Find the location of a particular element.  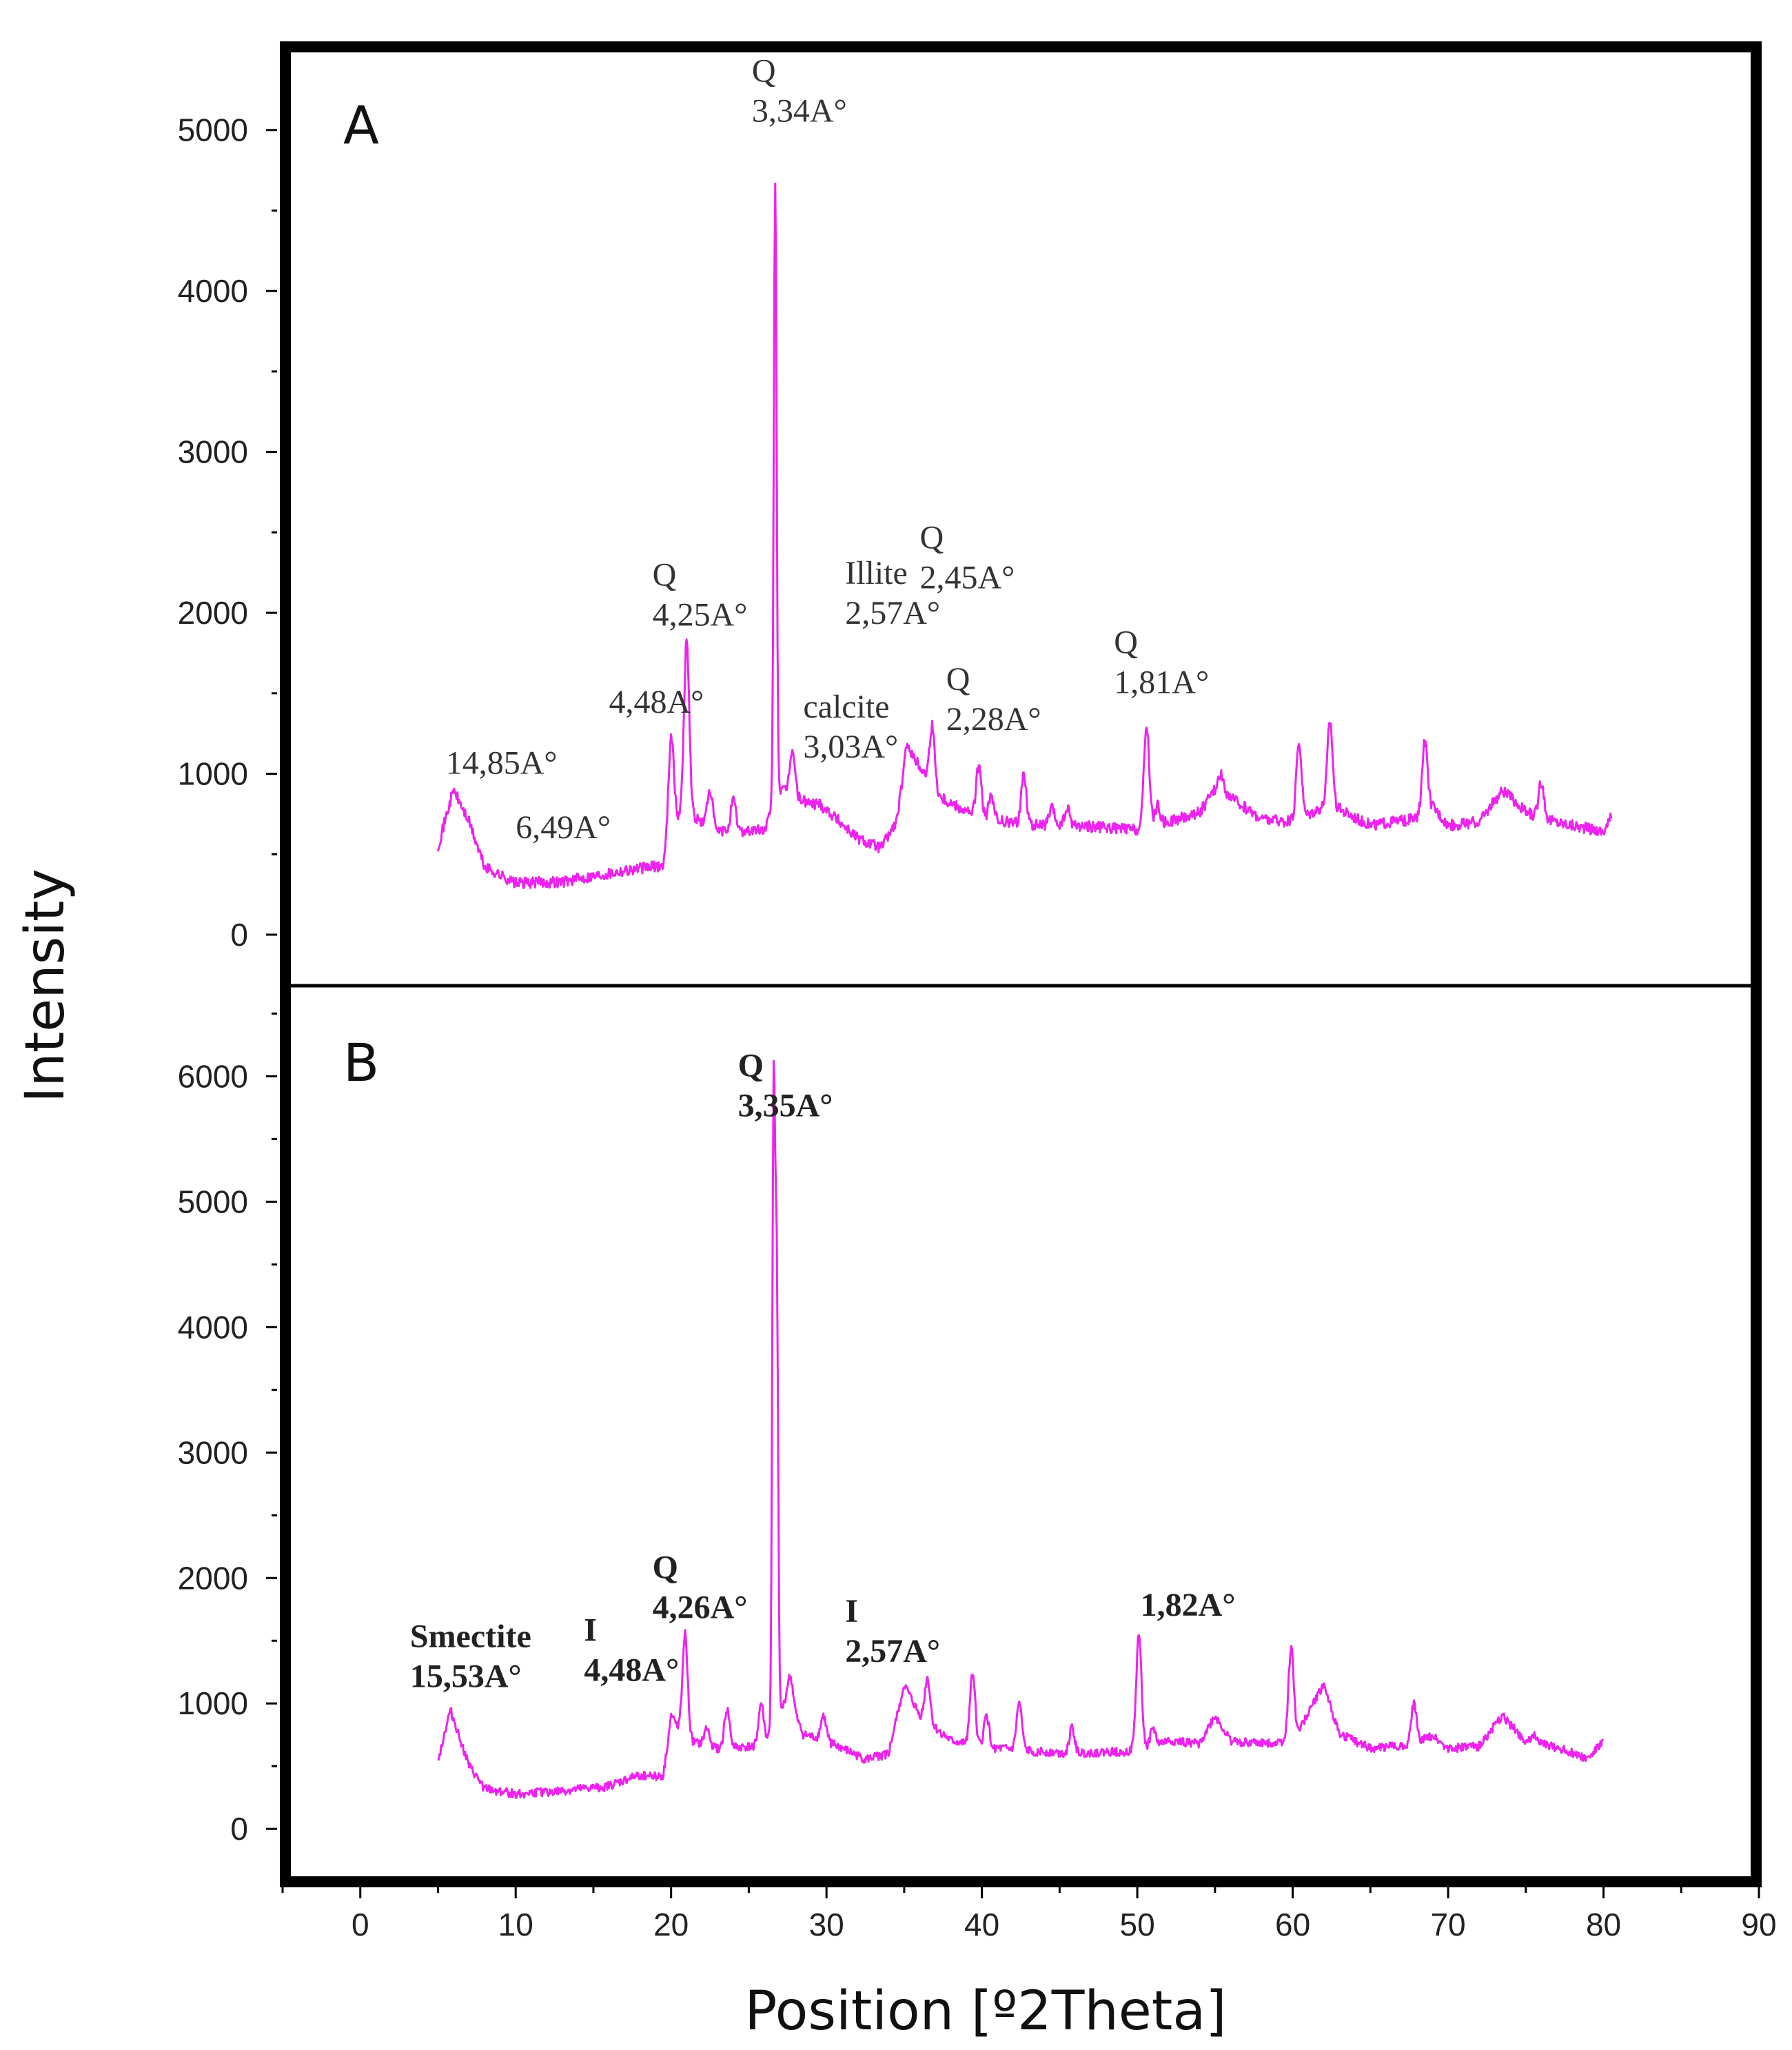

x-axis-title: Position [º2Theta] is located at coordinates (985, 2011).